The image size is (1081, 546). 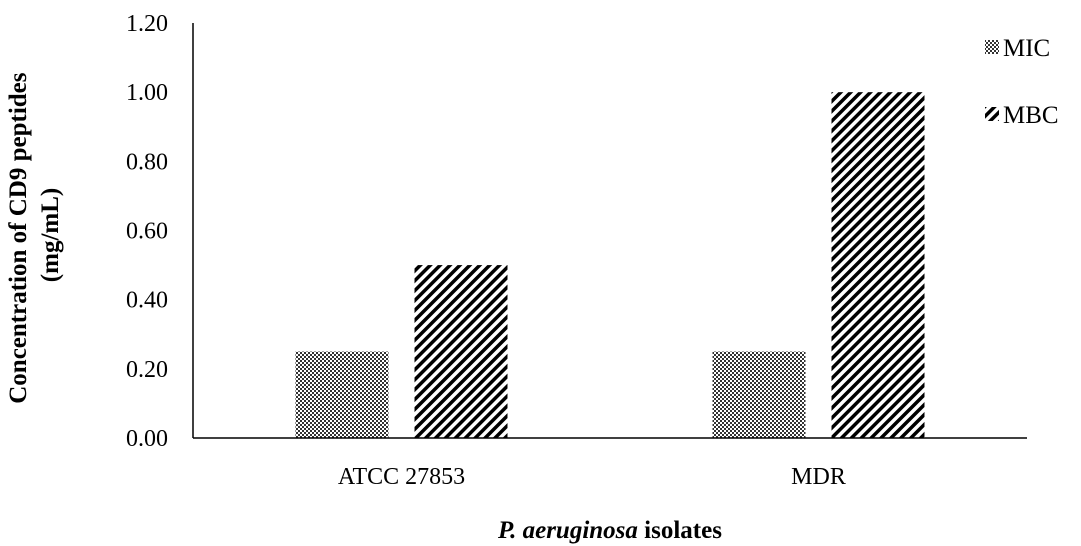 I want to click on x-category-label: MDR, so click(x=818, y=477).